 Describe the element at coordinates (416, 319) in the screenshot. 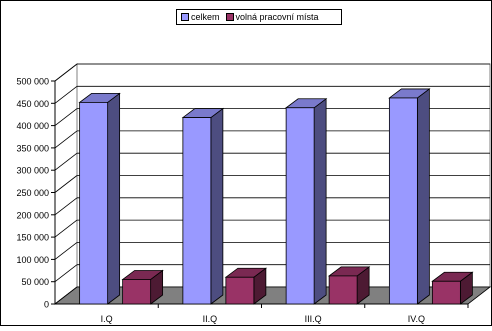

I see `x-tick-label: IV.Q` at that location.